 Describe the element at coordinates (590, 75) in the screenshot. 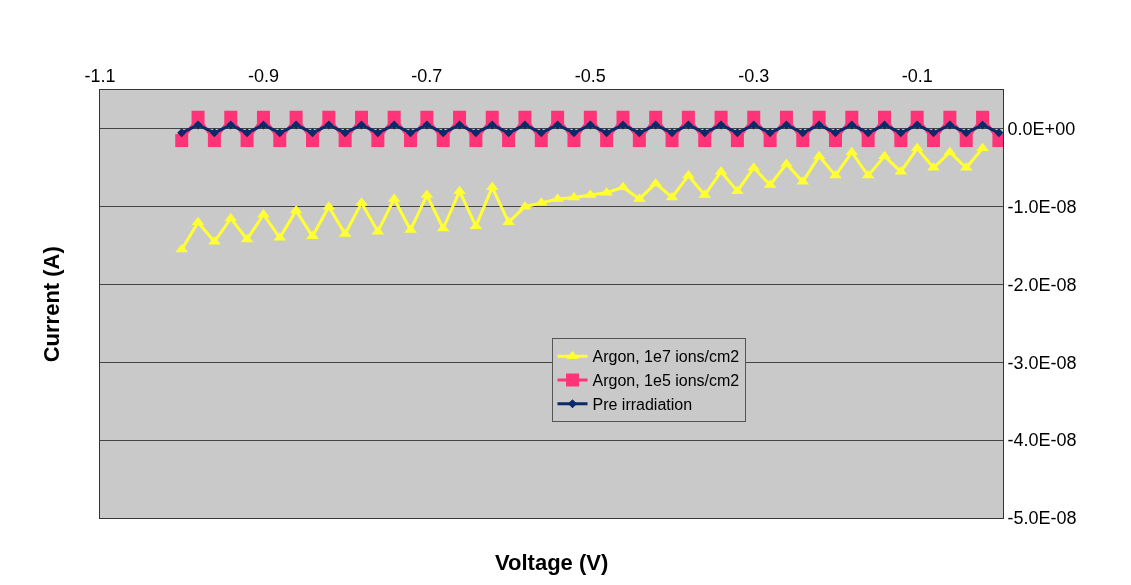

I see `x-tick-label: -0.5` at that location.